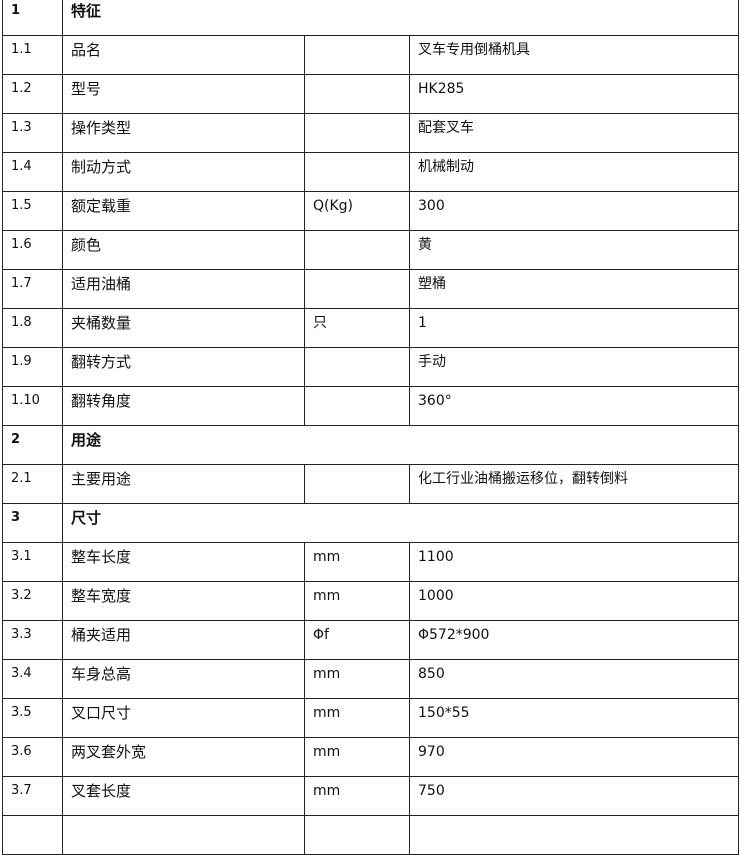 The width and height of the screenshot is (740, 855). Describe the element at coordinates (574, 172) in the screenshot. I see `item-value: 机械制动` at that location.